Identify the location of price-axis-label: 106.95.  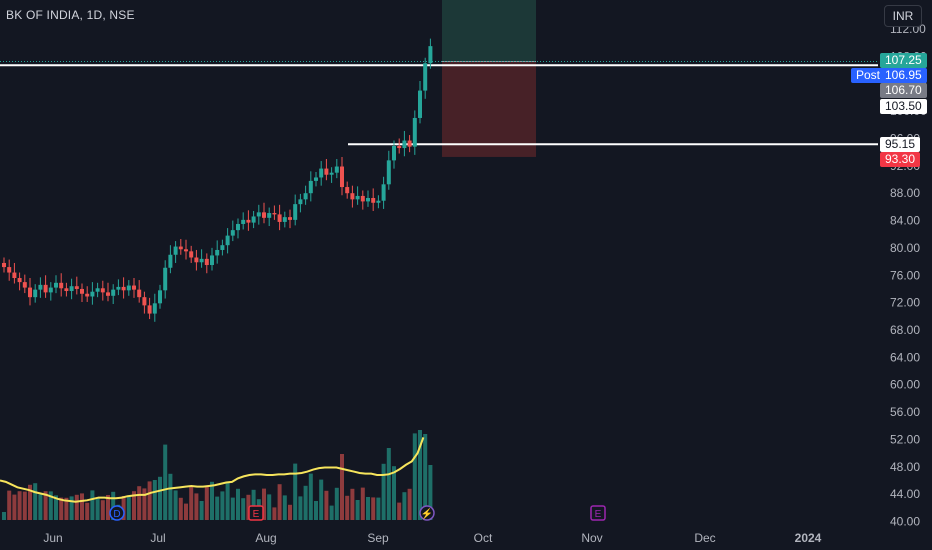
(903, 75).